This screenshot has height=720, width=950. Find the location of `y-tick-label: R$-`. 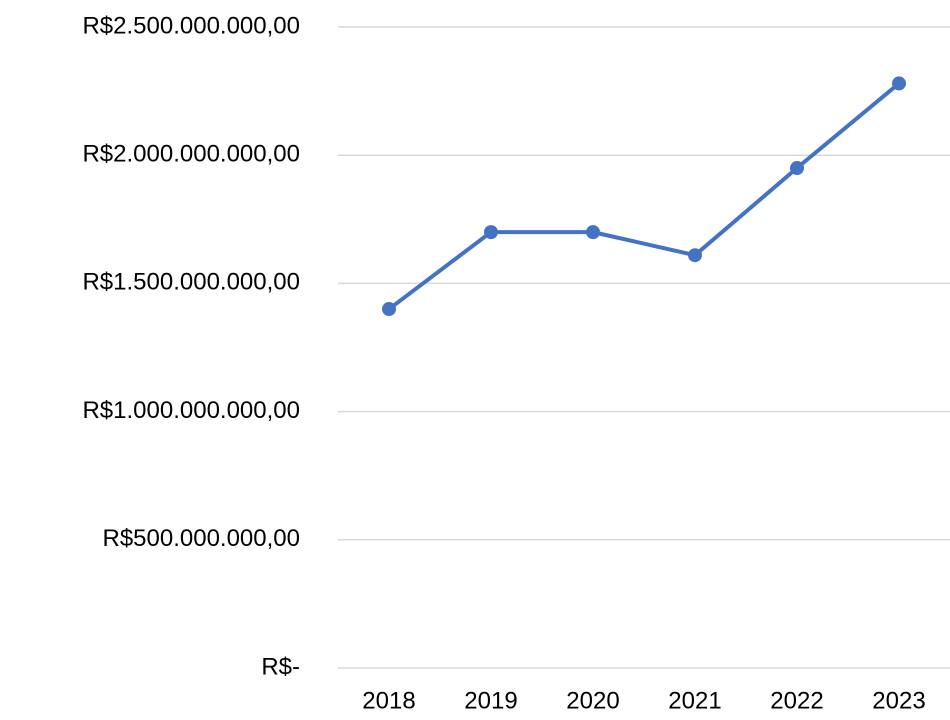

y-tick-label: R$- is located at coordinates (280, 666).